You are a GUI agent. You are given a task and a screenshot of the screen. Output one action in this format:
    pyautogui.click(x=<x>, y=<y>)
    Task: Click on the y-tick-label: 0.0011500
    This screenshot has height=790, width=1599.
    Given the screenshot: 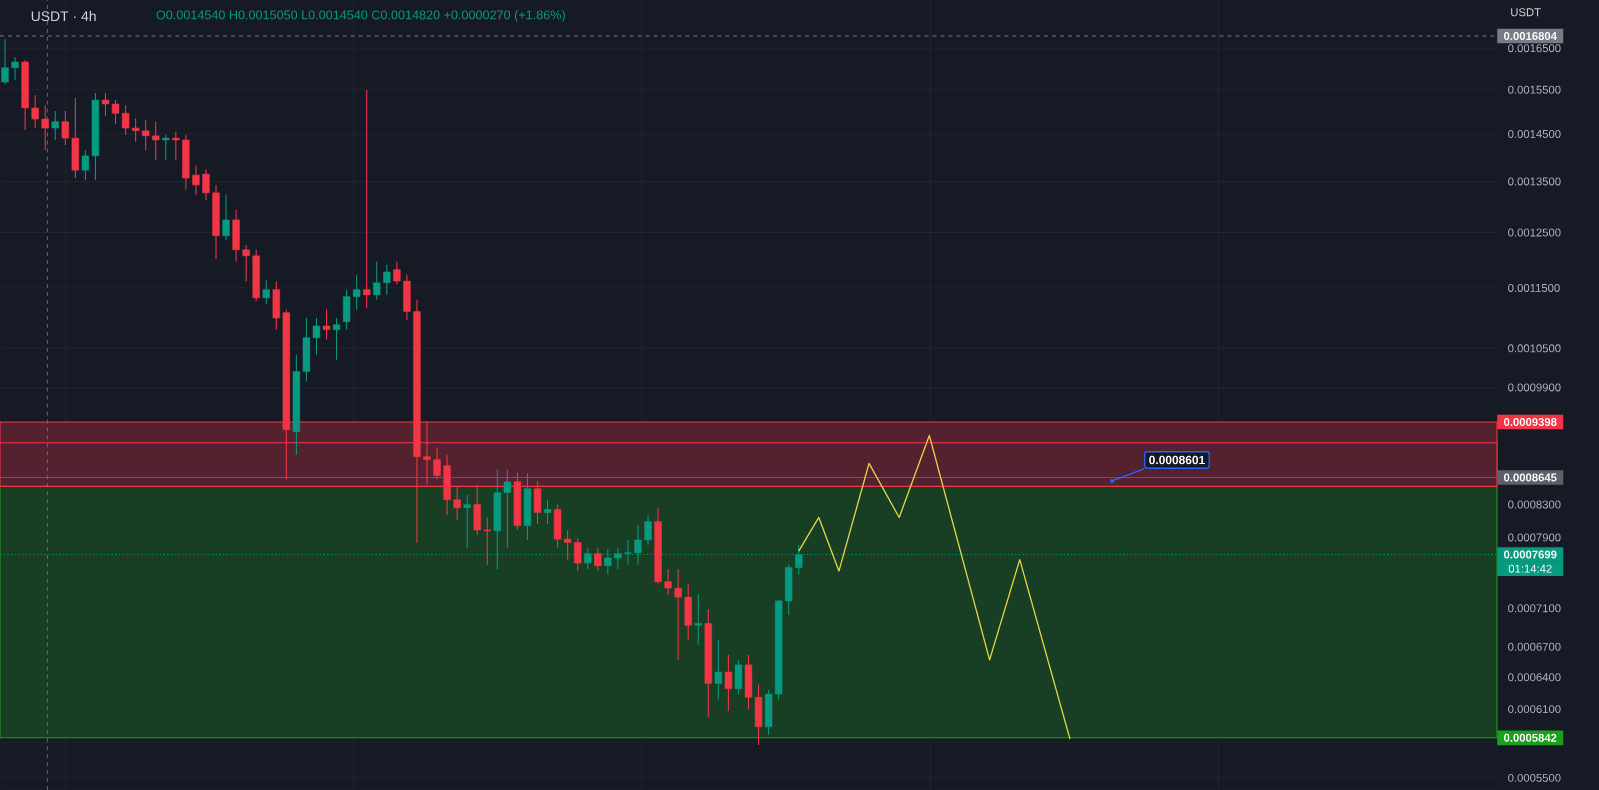 What is the action you would take?
    pyautogui.click(x=1534, y=287)
    